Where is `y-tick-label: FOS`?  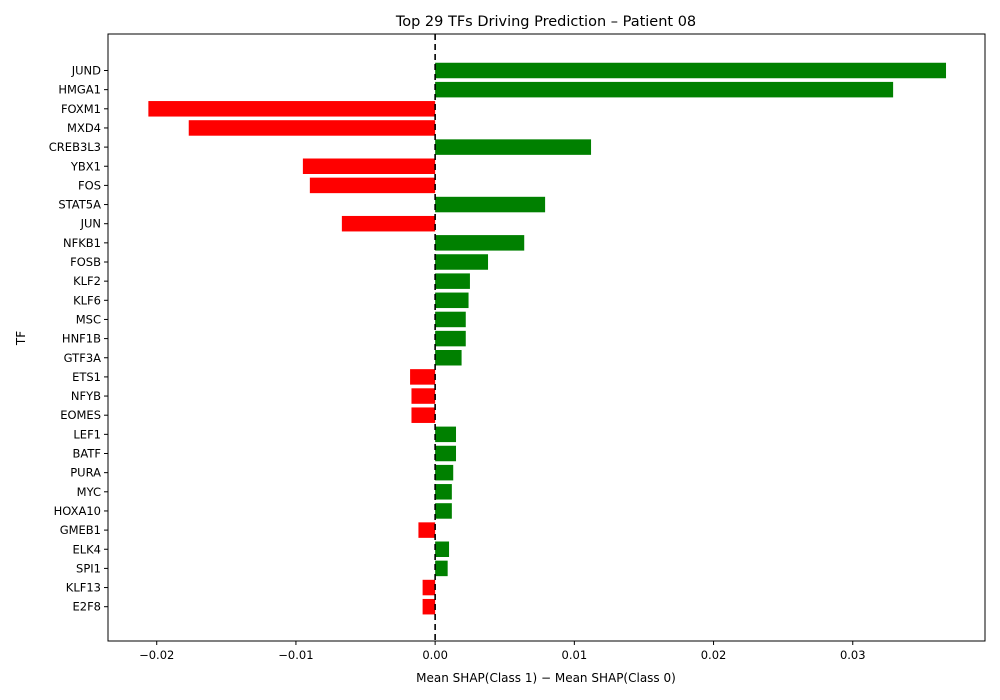
y-tick-label: FOS is located at coordinates (89, 185).